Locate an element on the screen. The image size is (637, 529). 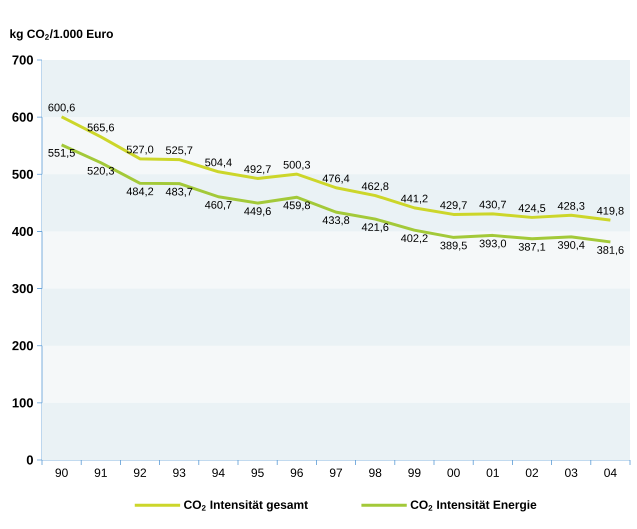
x-tick-label: 96 is located at coordinates (296, 472).